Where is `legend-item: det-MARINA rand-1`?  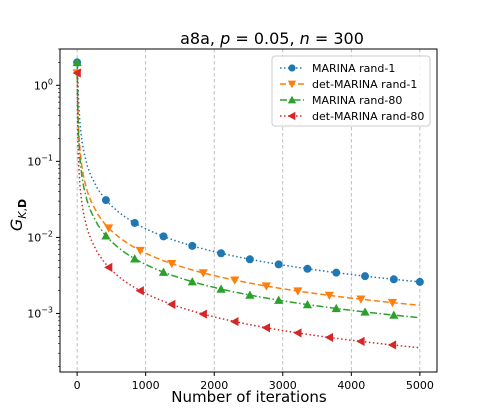 legend-item: det-MARINA rand-1 is located at coordinates (348, 84).